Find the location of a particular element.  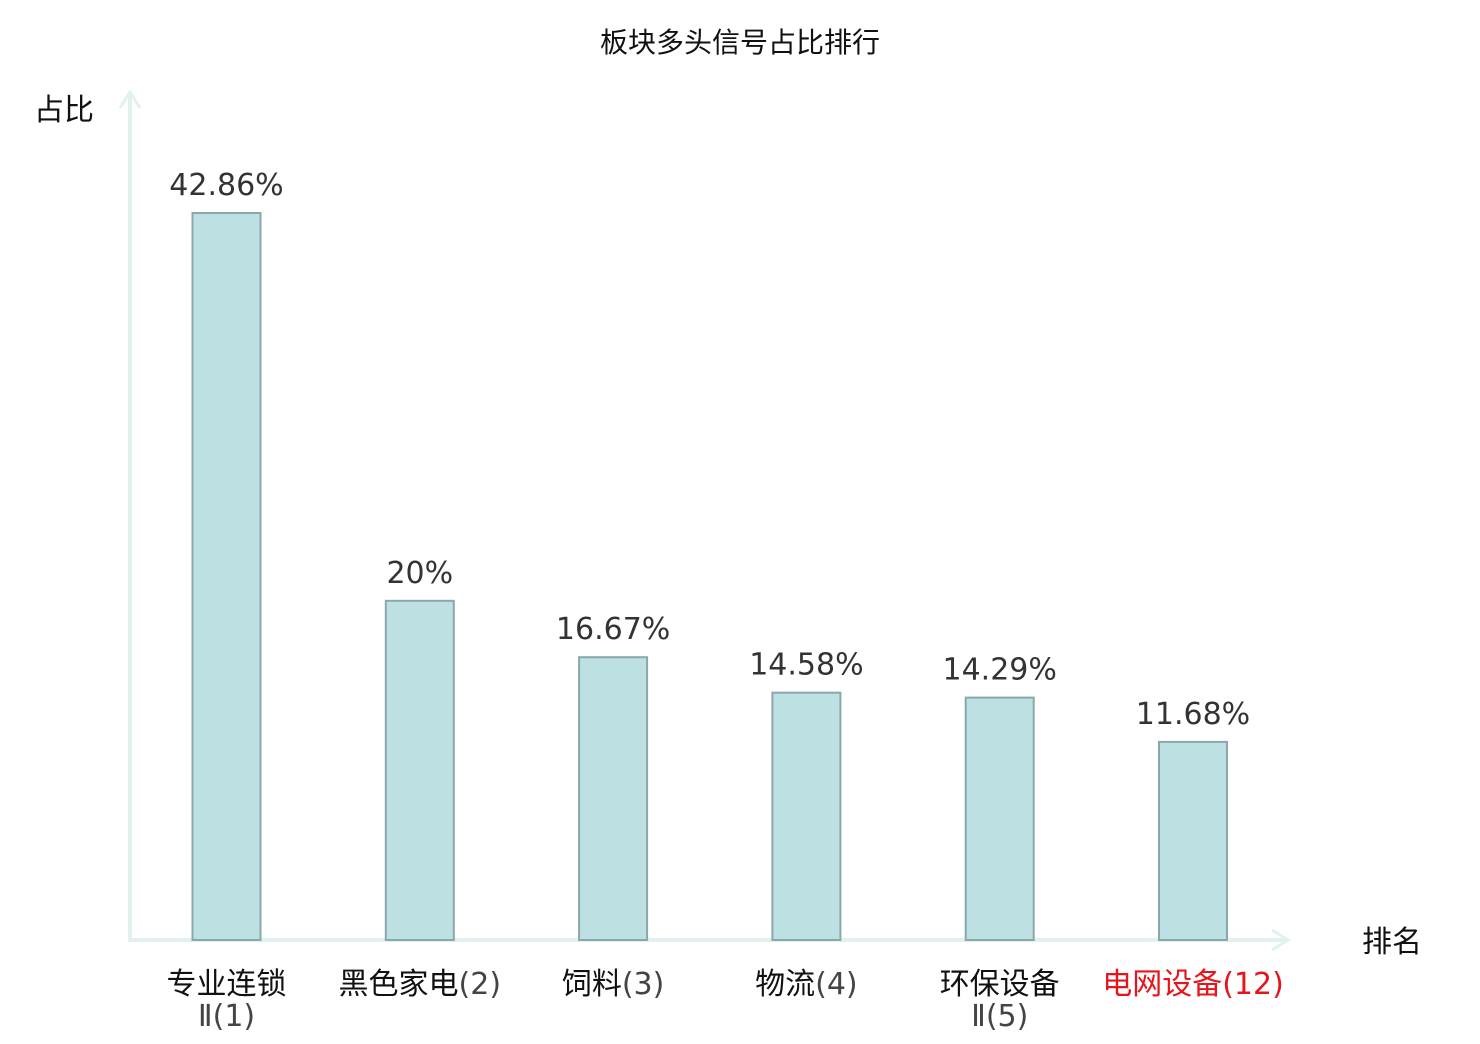

y-axis-label: 占比 is located at coordinates (64, 110).